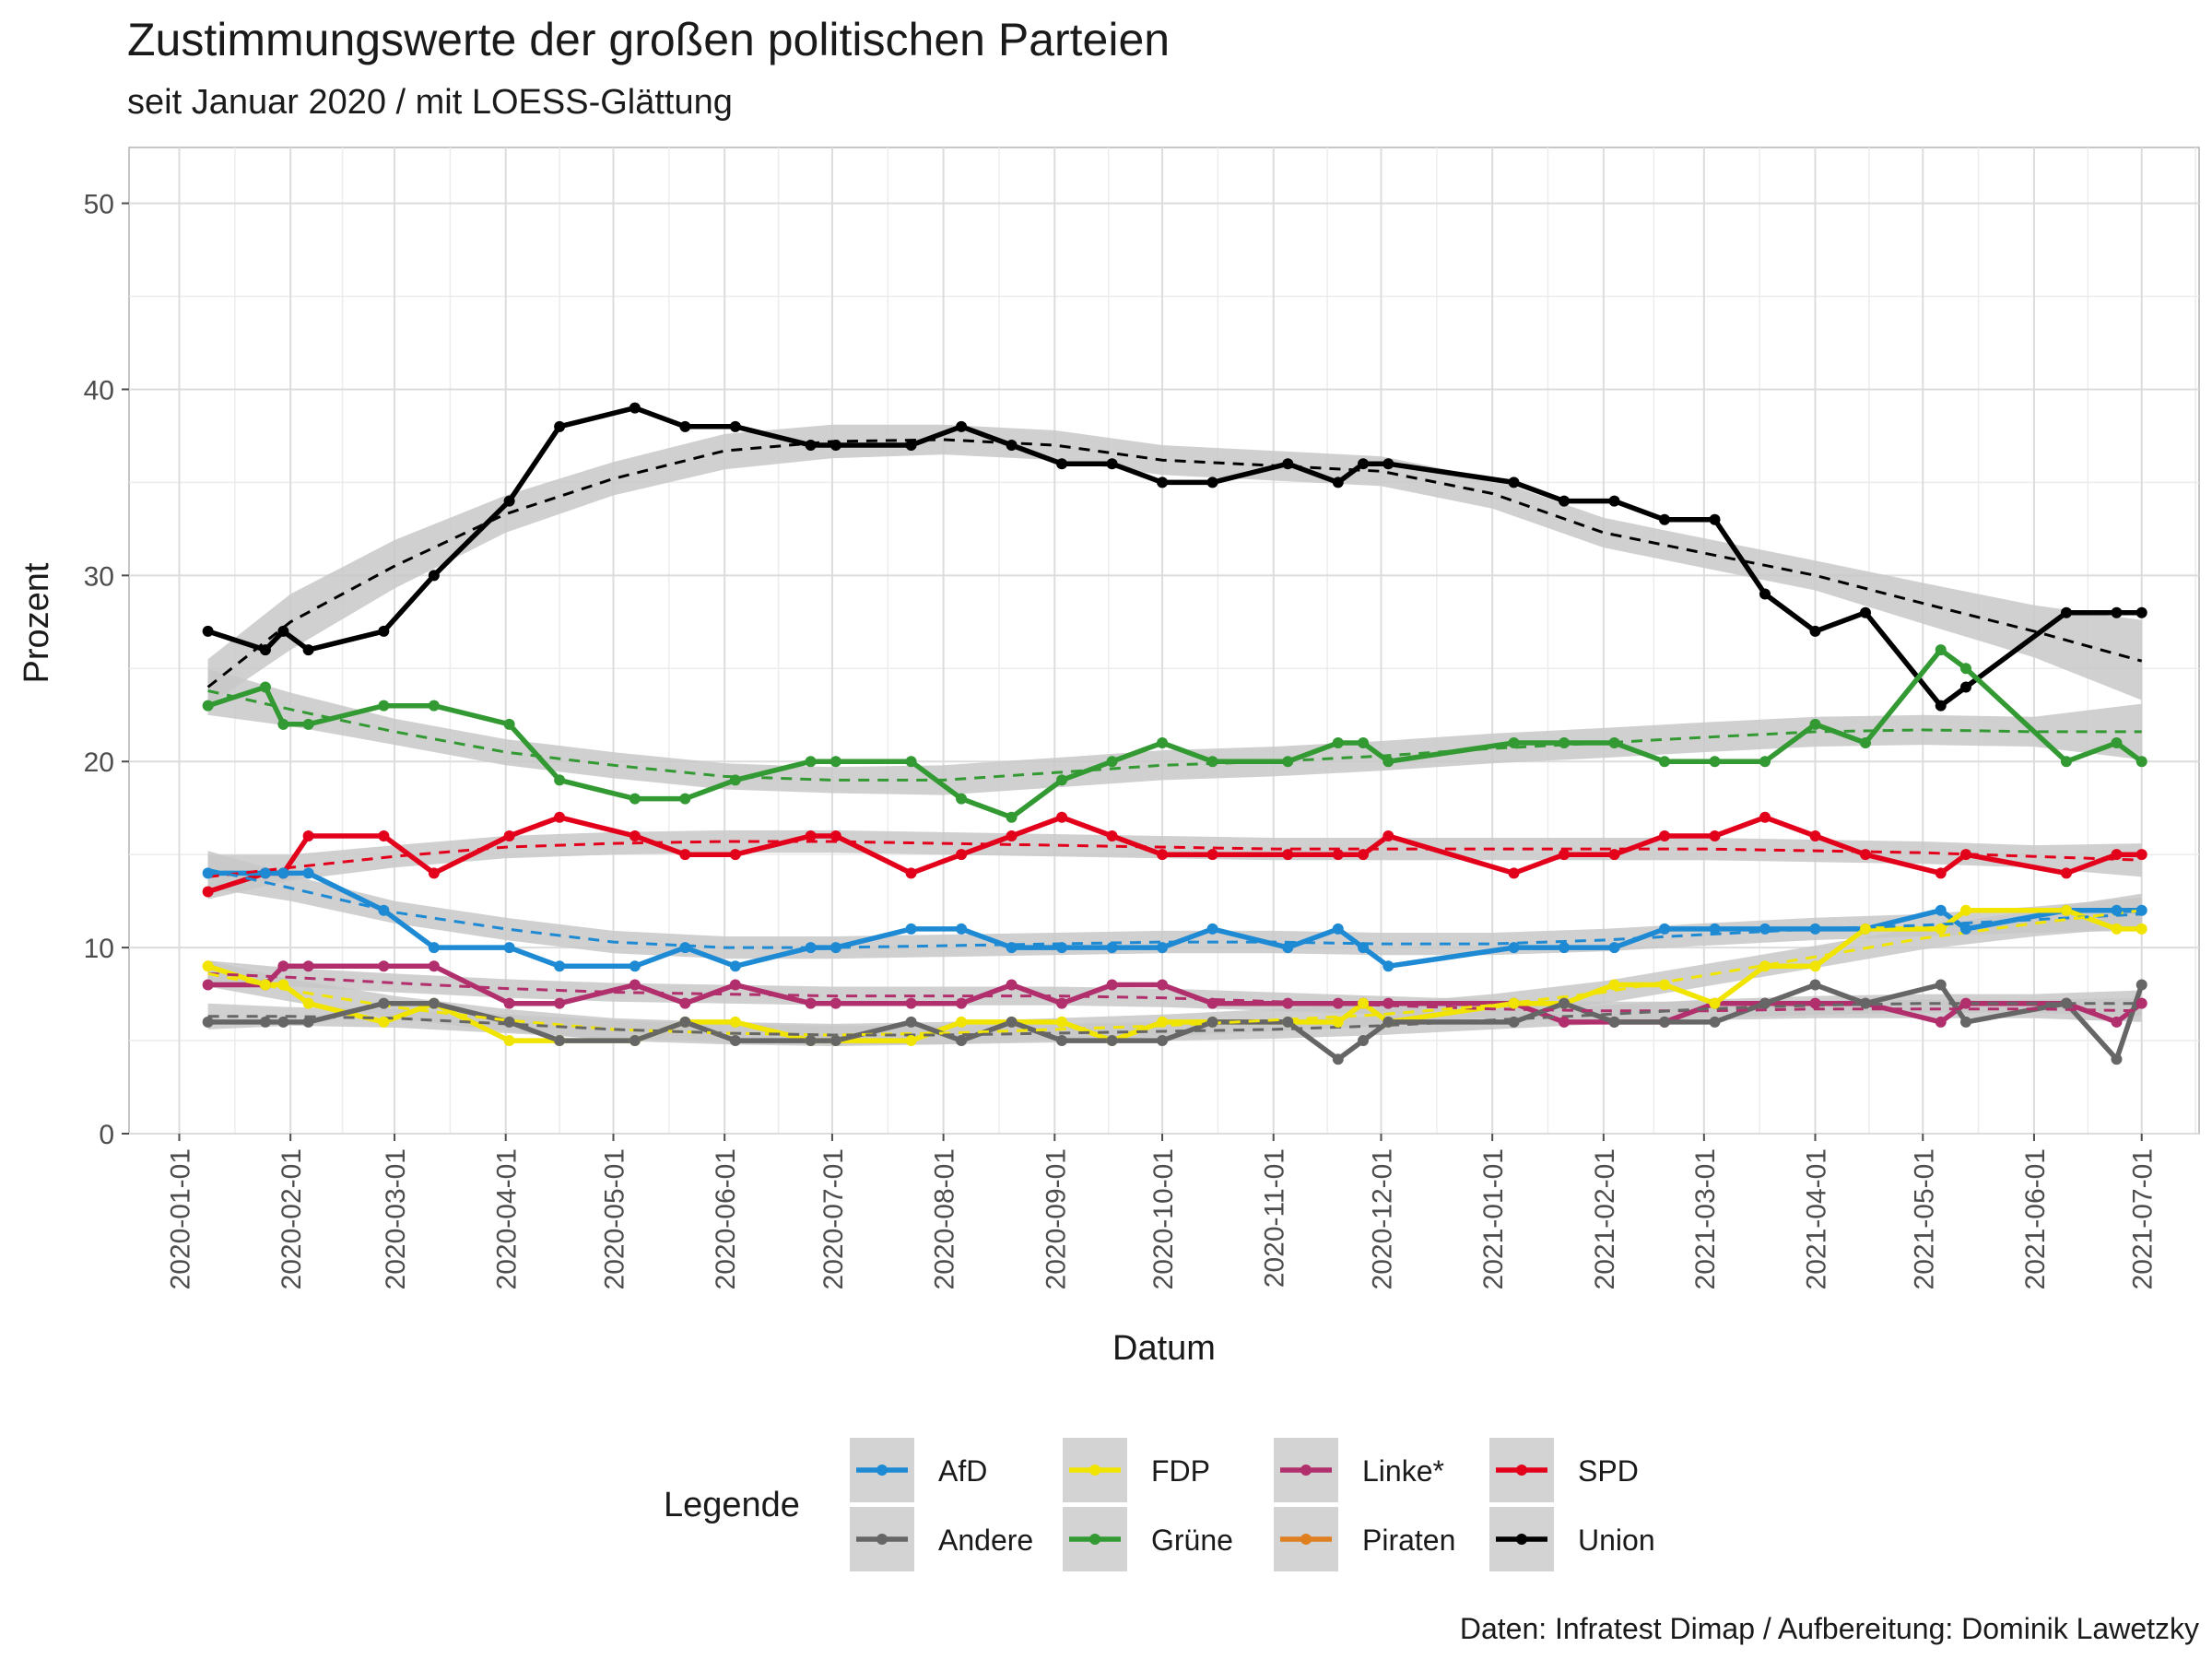 This screenshot has width=2212, height=1659. I want to click on legend-label-piraten: Piraten, so click(1408, 1540).